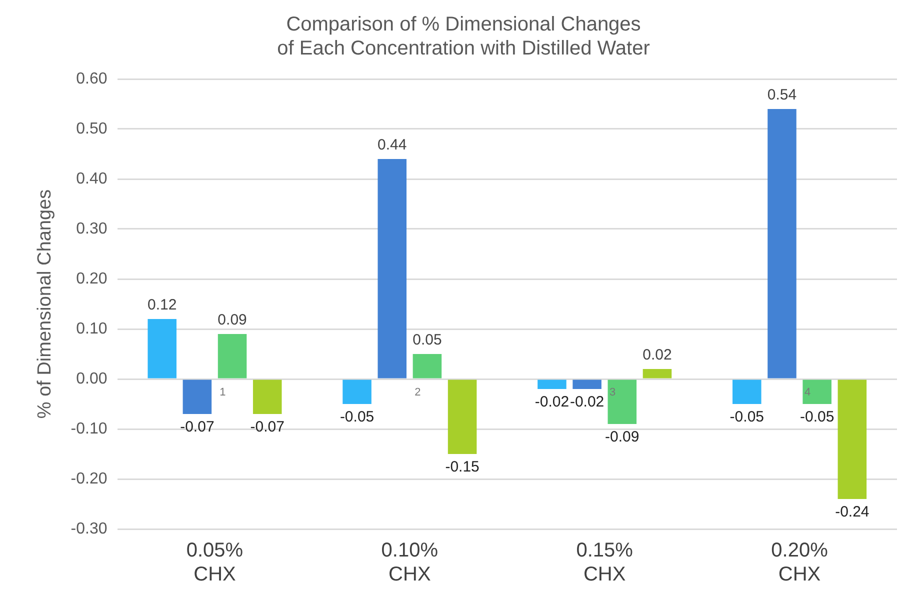 The image size is (907, 602). What do you see at coordinates (409, 563) in the screenshot?
I see `x-tick-label: 0.10% CHX` at bounding box center [409, 563].